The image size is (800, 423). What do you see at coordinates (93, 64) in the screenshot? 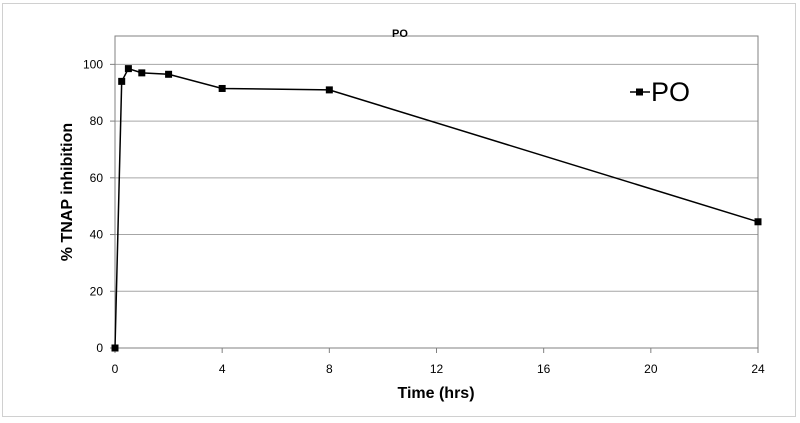
I see `y-tick-label: 100` at bounding box center [93, 64].